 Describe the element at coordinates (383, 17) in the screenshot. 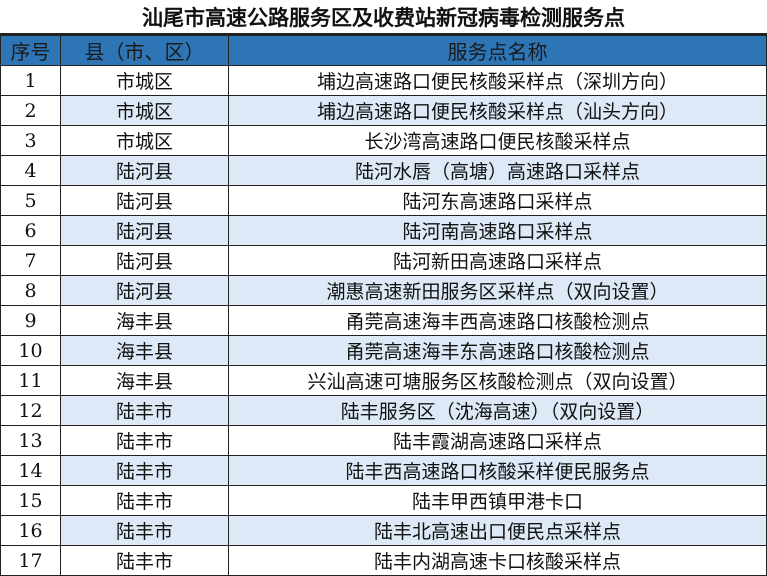

I see `table-title: 汕尾市高速公路服务区及收费站新冠病毒检测服务点` at that location.